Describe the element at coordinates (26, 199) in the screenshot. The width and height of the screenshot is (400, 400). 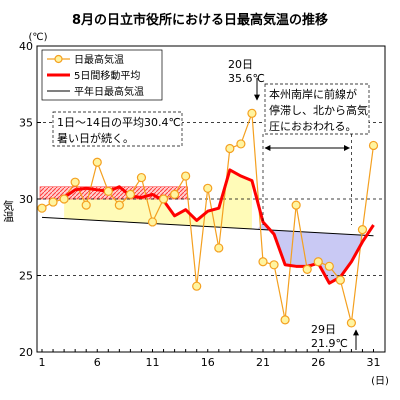
I see `y-tick-label: 30` at that location.